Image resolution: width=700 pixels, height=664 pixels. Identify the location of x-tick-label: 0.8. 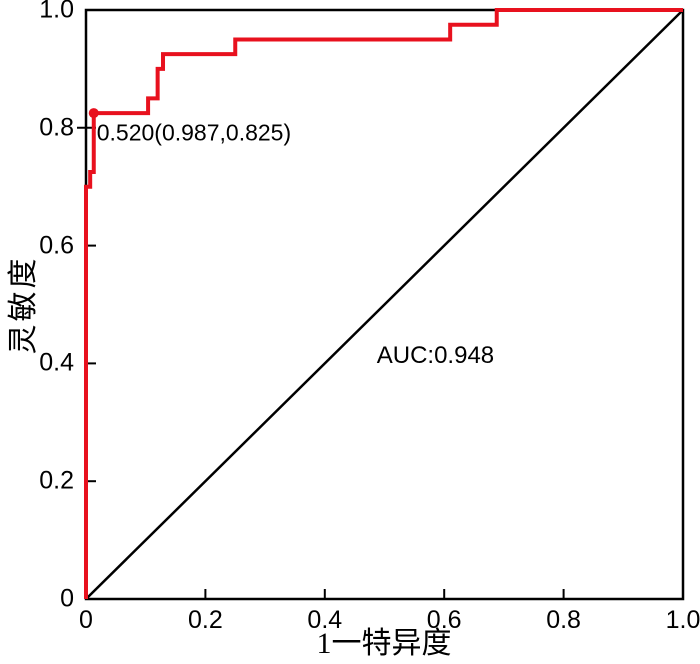
(563, 620).